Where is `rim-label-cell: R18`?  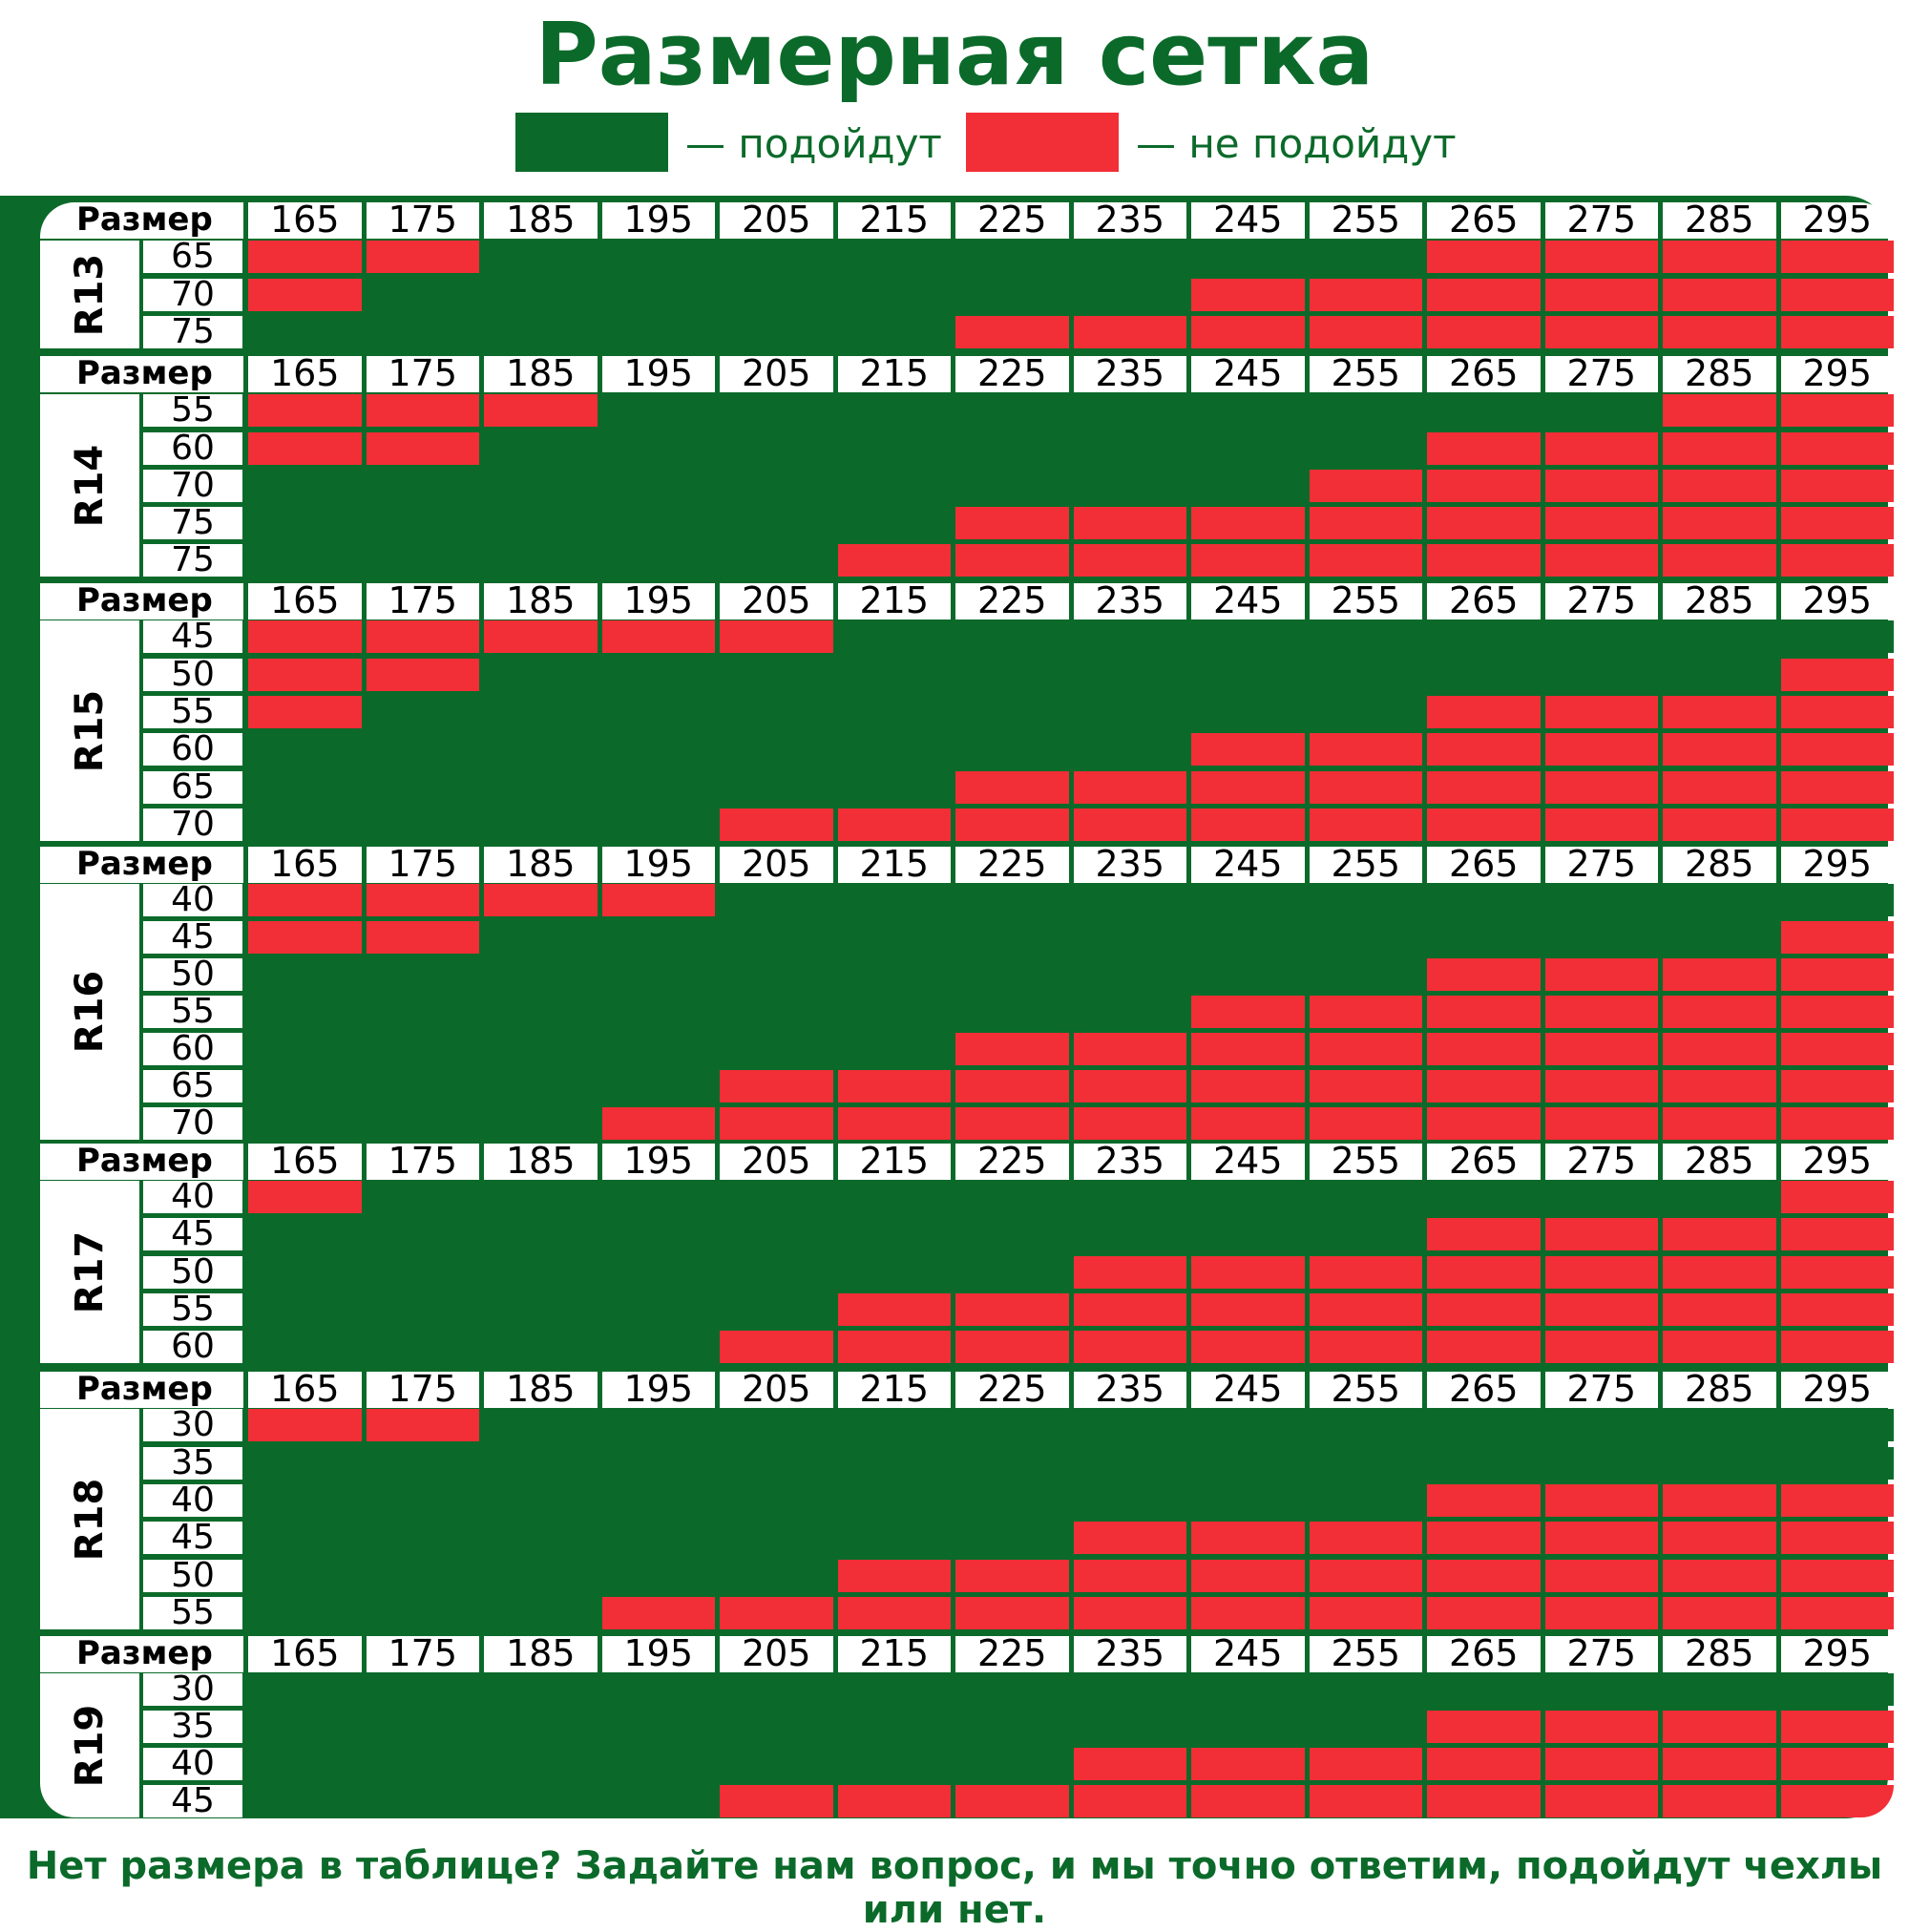
rim-label-cell: R18 is located at coordinates (90, 1519).